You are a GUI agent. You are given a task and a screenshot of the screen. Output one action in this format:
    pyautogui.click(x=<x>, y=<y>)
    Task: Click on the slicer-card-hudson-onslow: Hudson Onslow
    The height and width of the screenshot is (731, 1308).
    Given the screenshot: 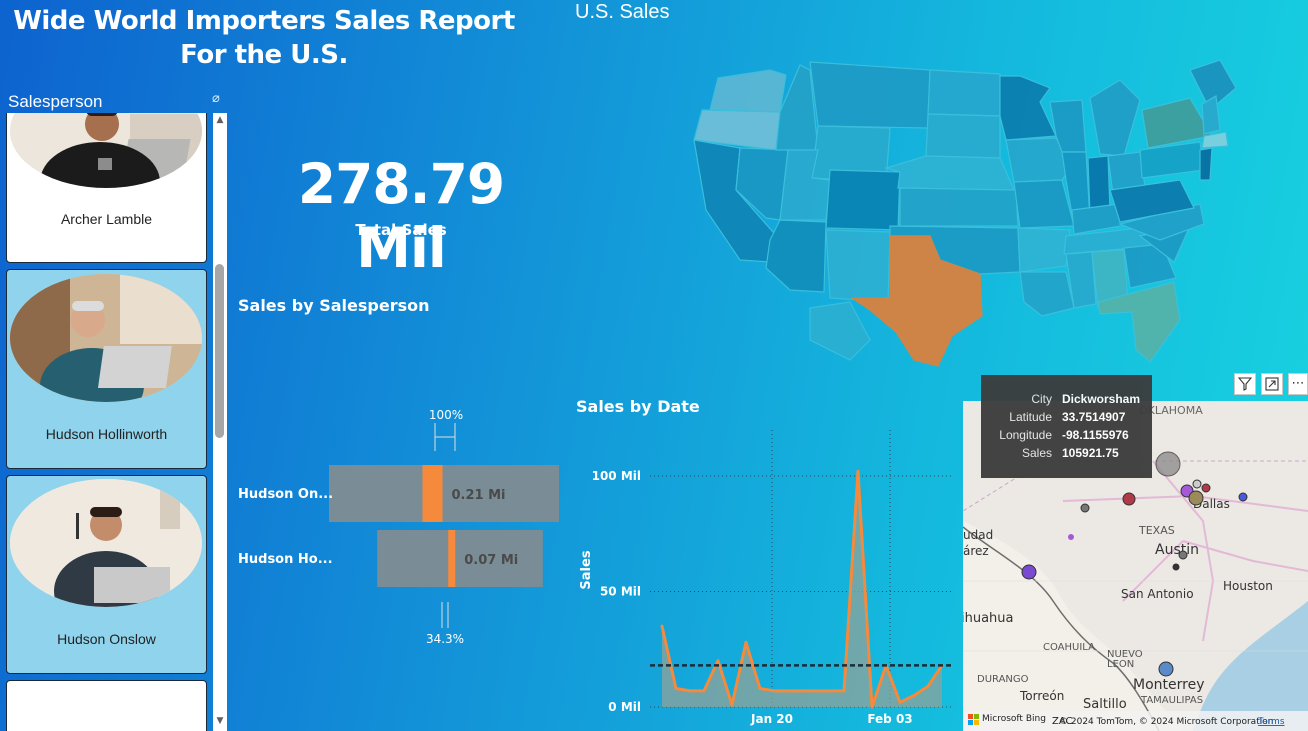 What is the action you would take?
    pyautogui.click(x=106, y=574)
    